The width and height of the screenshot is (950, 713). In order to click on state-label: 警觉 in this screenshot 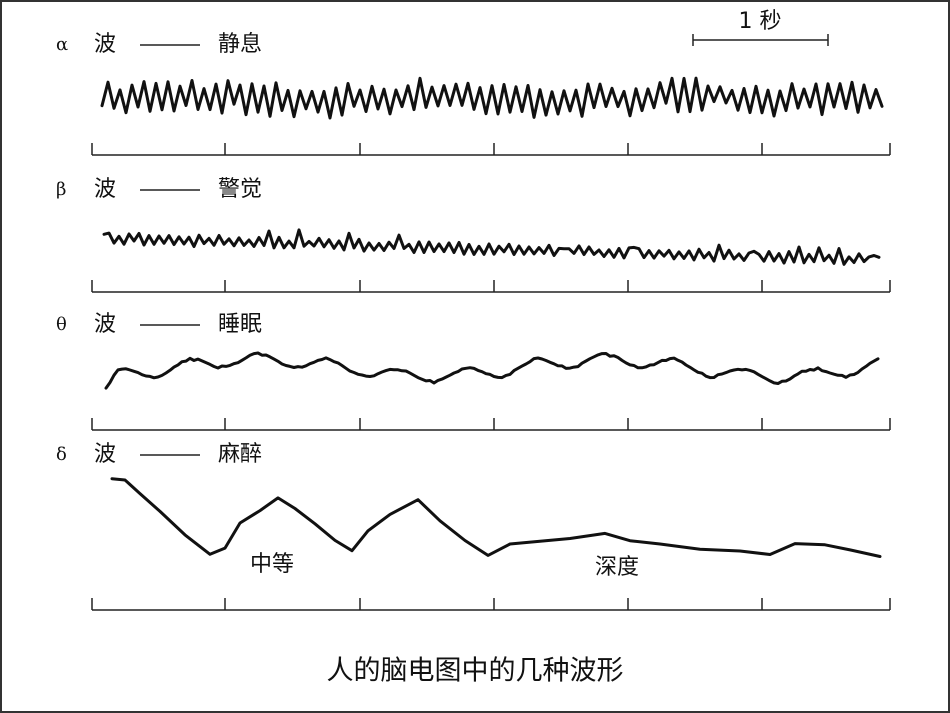, I will do `click(240, 189)`.